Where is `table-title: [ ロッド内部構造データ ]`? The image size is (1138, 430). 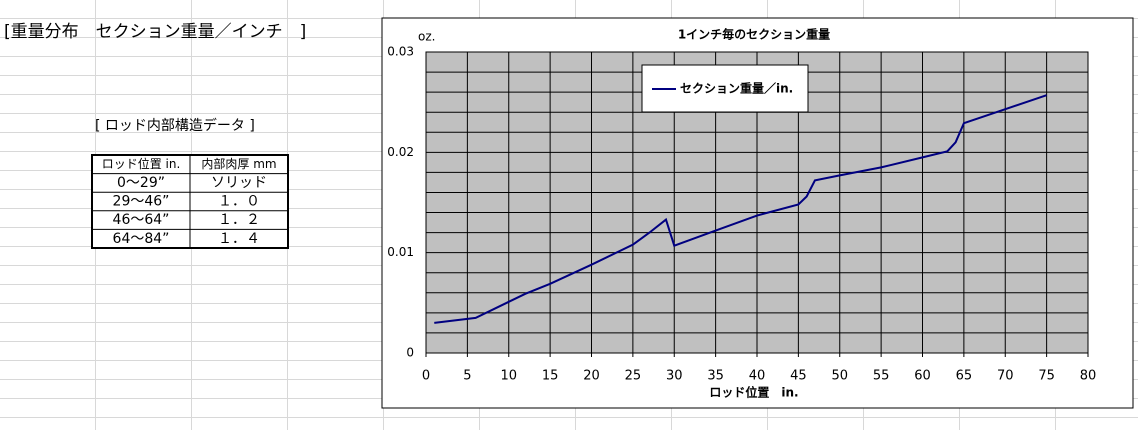 table-title: [ ロッド内部構造データ ] is located at coordinates (175, 125).